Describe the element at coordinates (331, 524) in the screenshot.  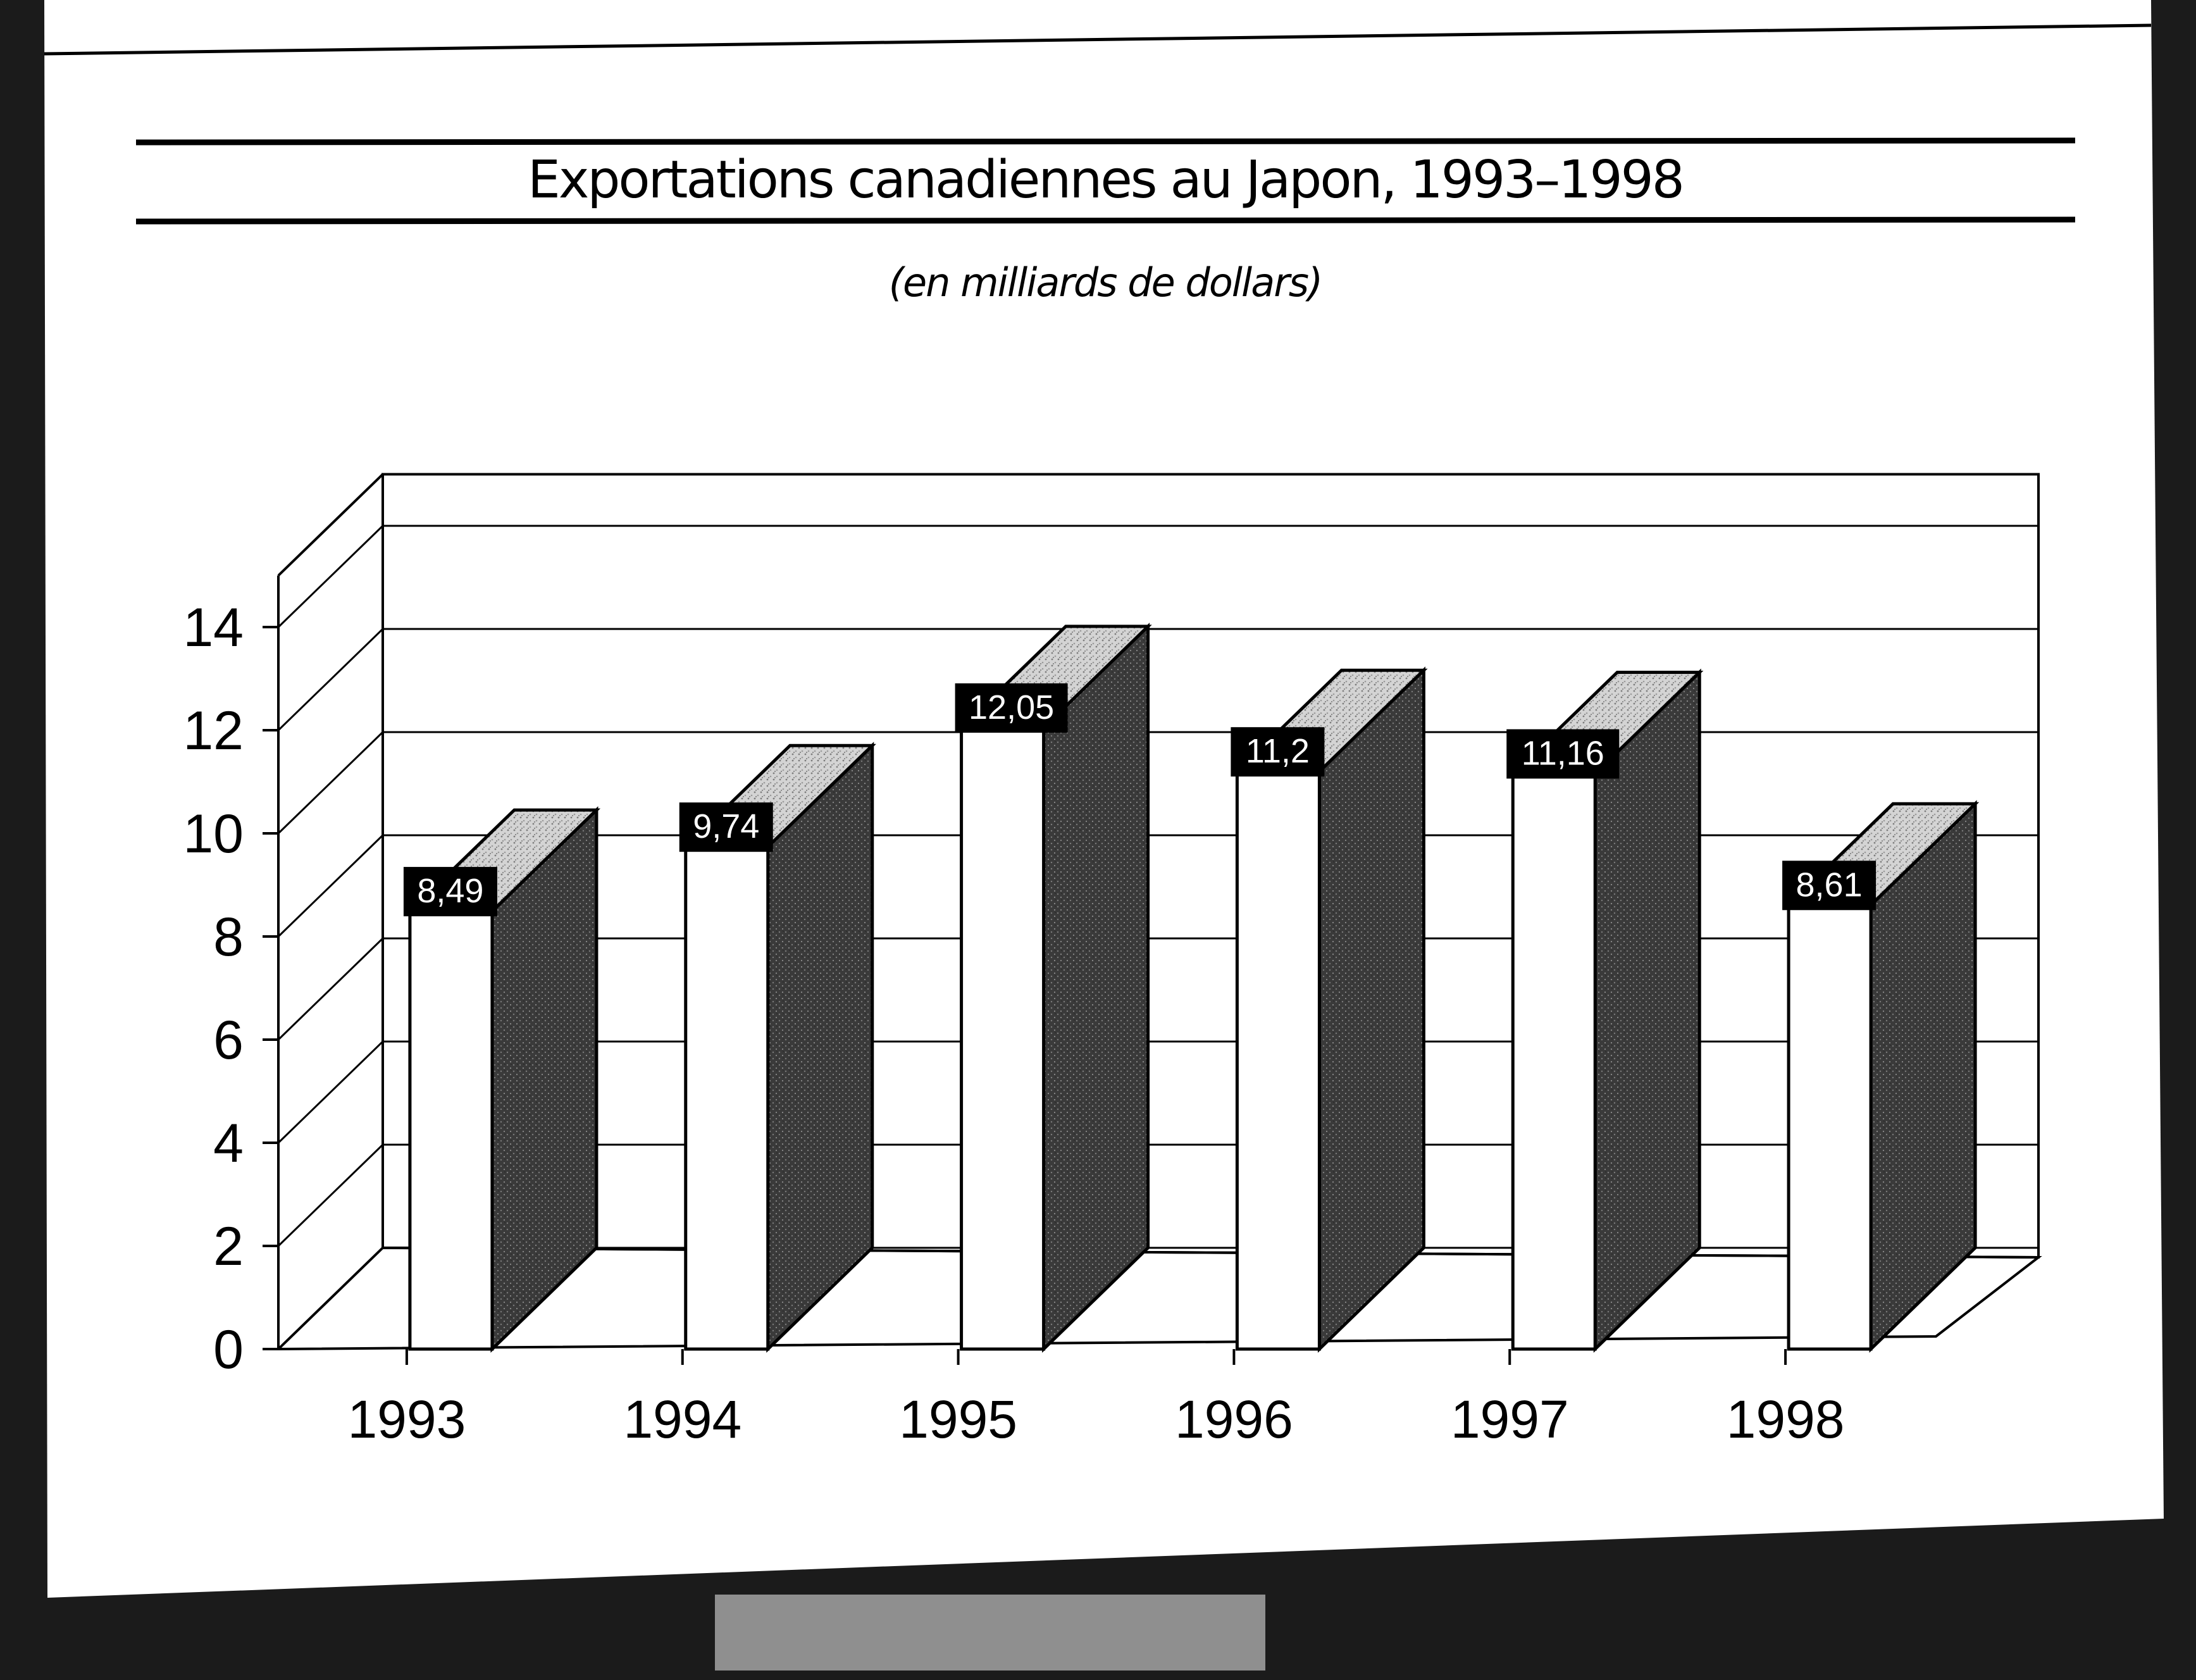
I see `side-wall-top-edge` at that location.